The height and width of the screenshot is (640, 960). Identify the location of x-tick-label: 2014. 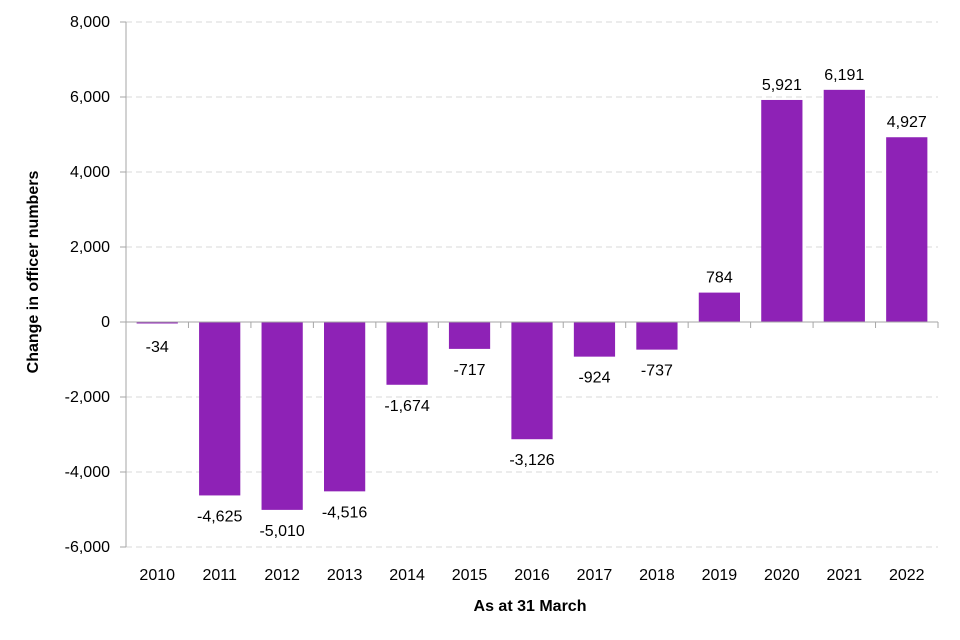
(407, 575).